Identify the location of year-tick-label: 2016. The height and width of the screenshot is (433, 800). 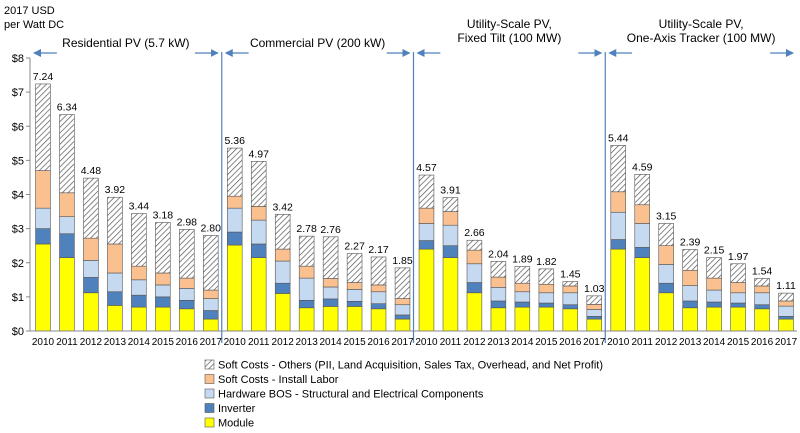
(570, 342).